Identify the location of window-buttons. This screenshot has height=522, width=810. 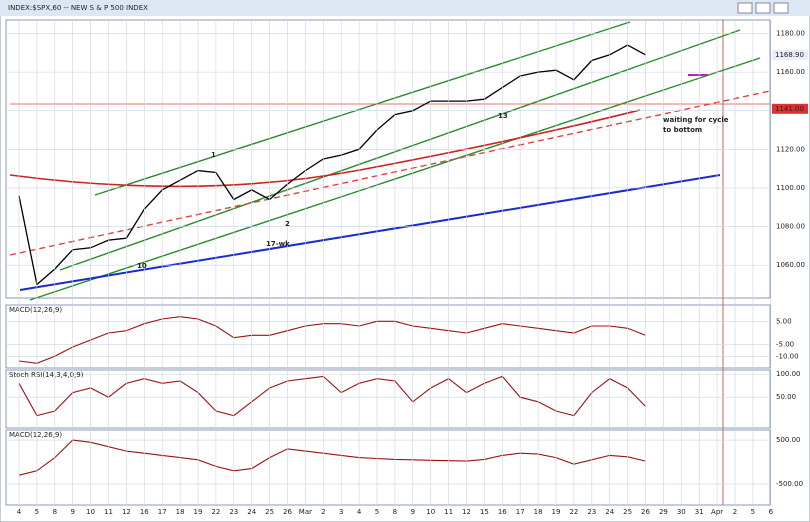
(763, 8).